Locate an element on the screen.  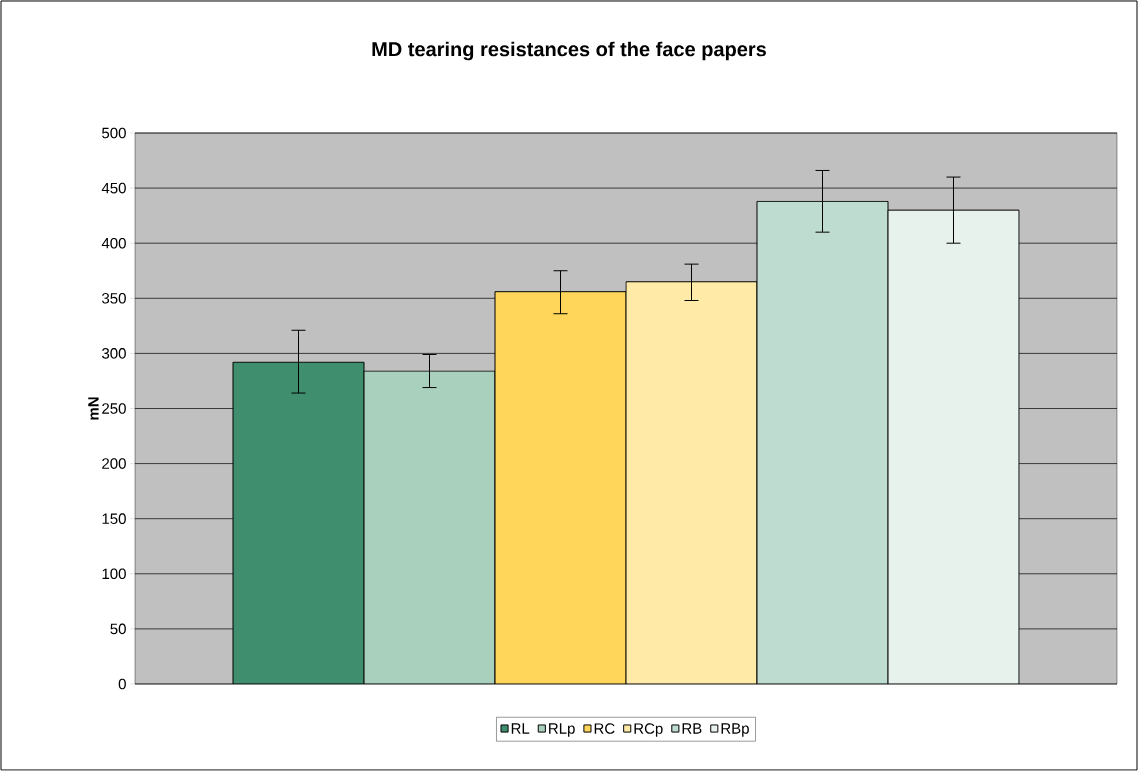
legend-label: RC is located at coordinates (604, 728).